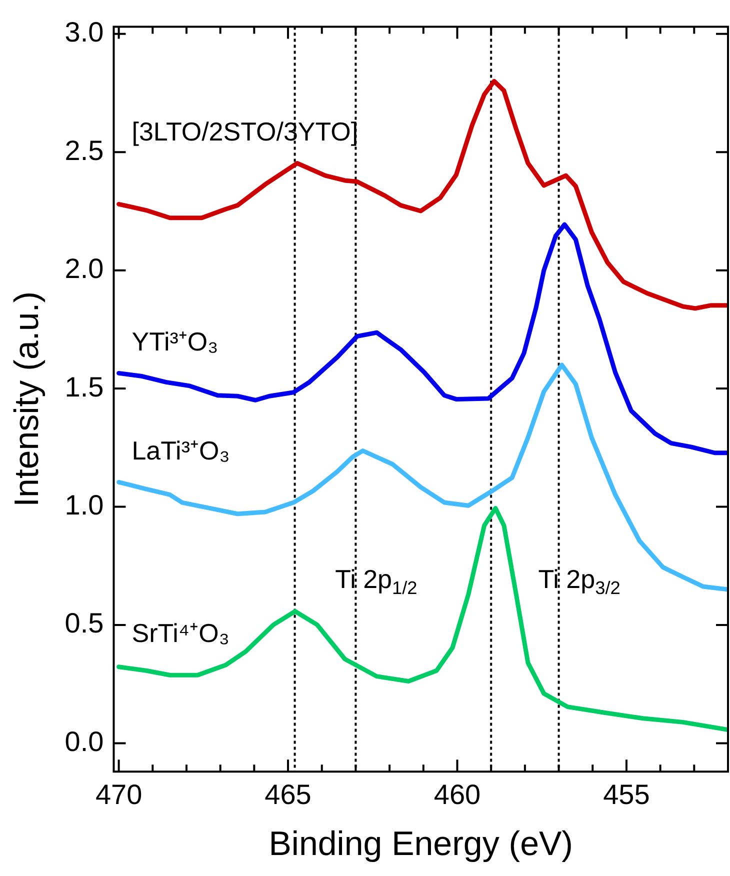 The width and height of the screenshot is (730, 876). What do you see at coordinates (84, 32) in the screenshot?
I see `y-tick-label: 3.0` at bounding box center [84, 32].